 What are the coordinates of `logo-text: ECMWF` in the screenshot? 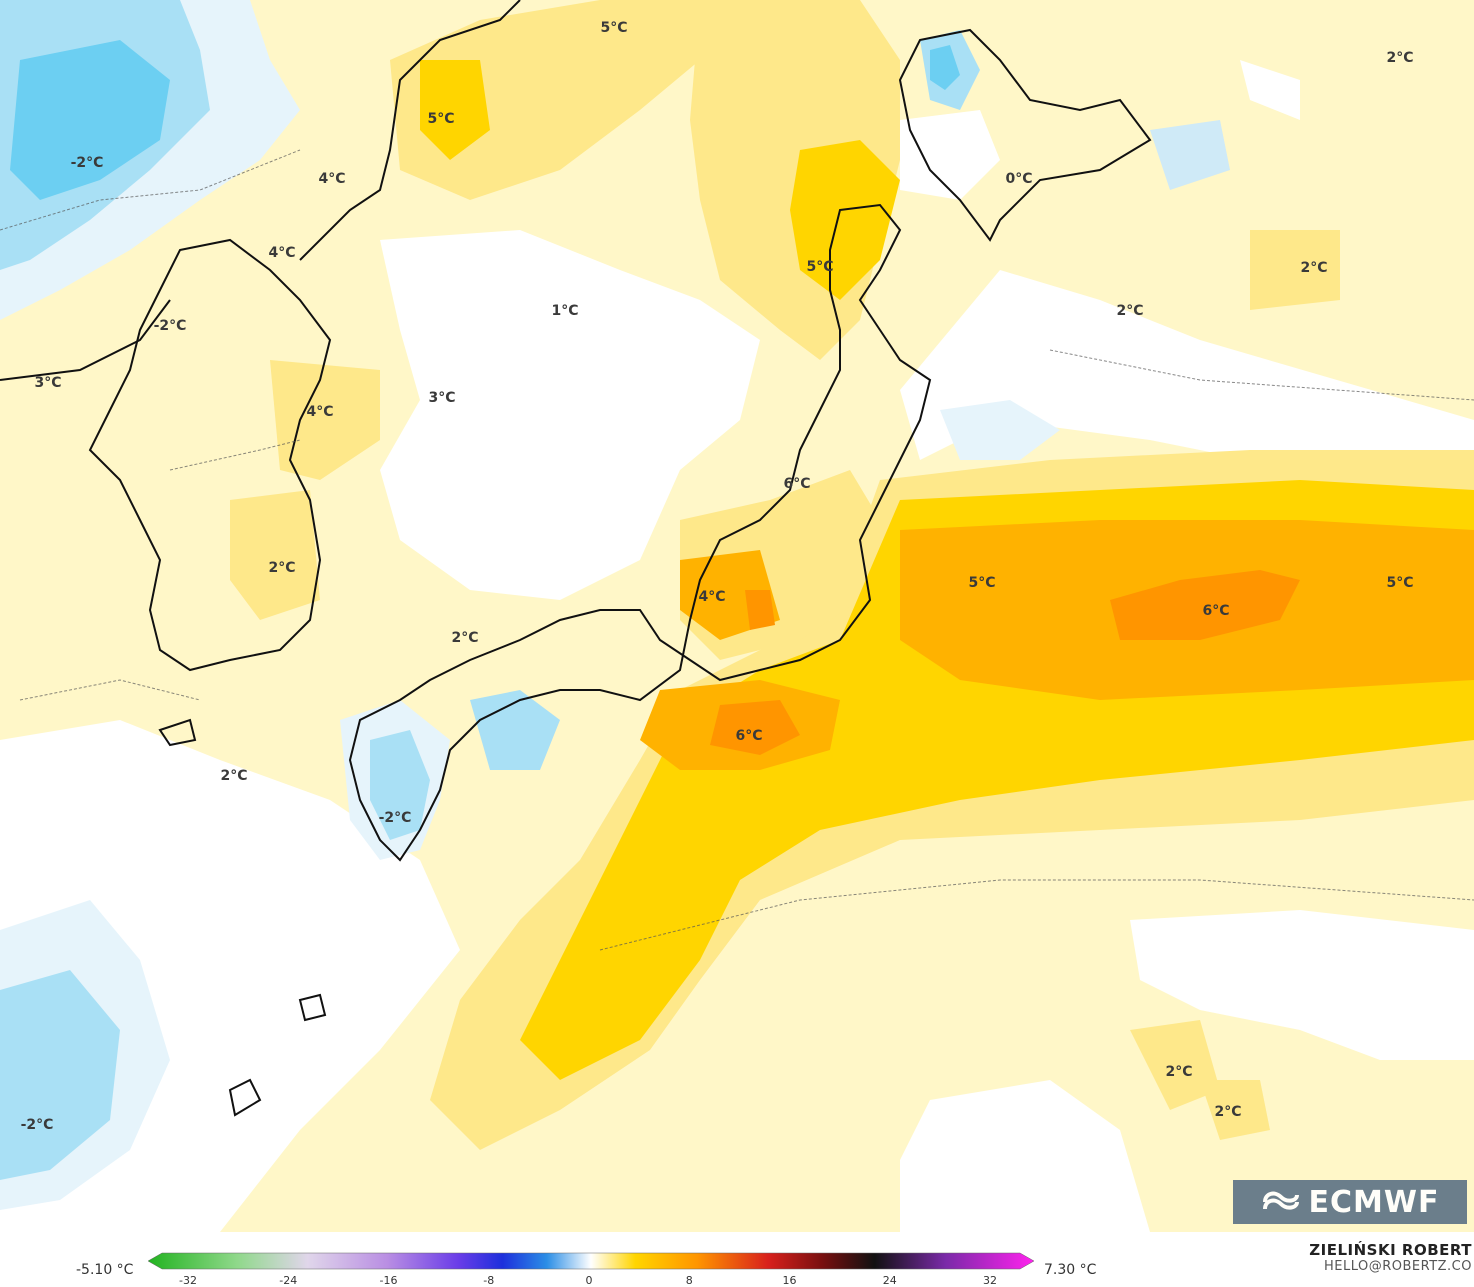 It's located at (1374, 1202).